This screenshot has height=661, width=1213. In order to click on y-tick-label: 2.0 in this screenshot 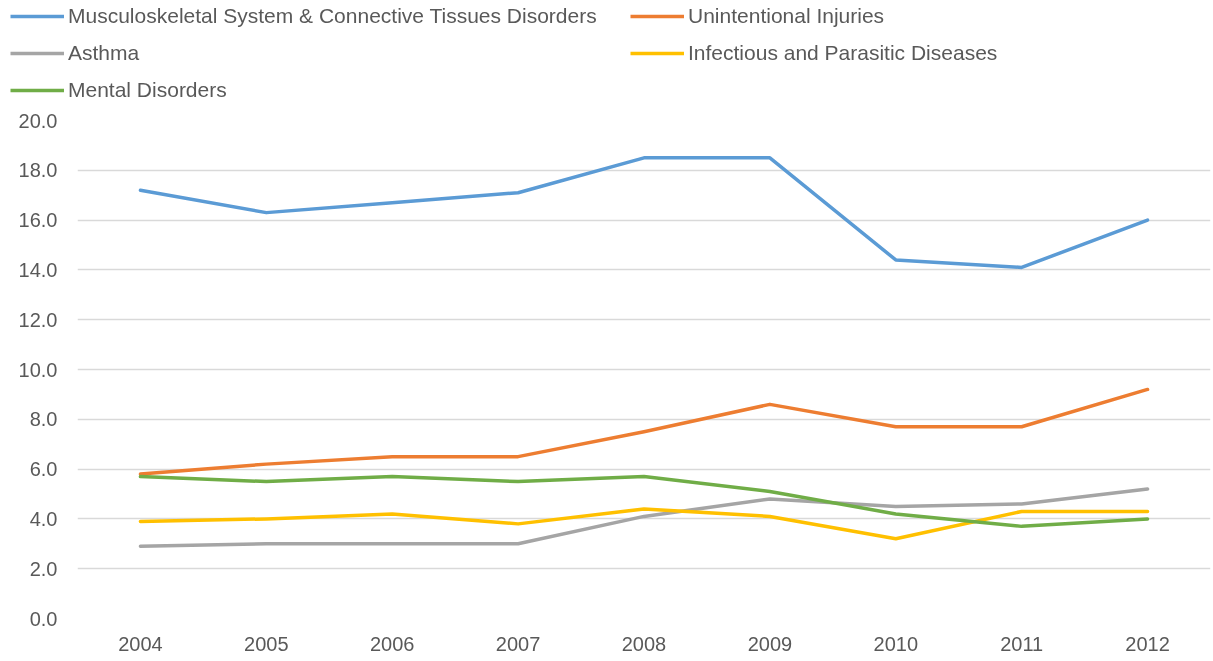, I will do `click(43, 568)`.